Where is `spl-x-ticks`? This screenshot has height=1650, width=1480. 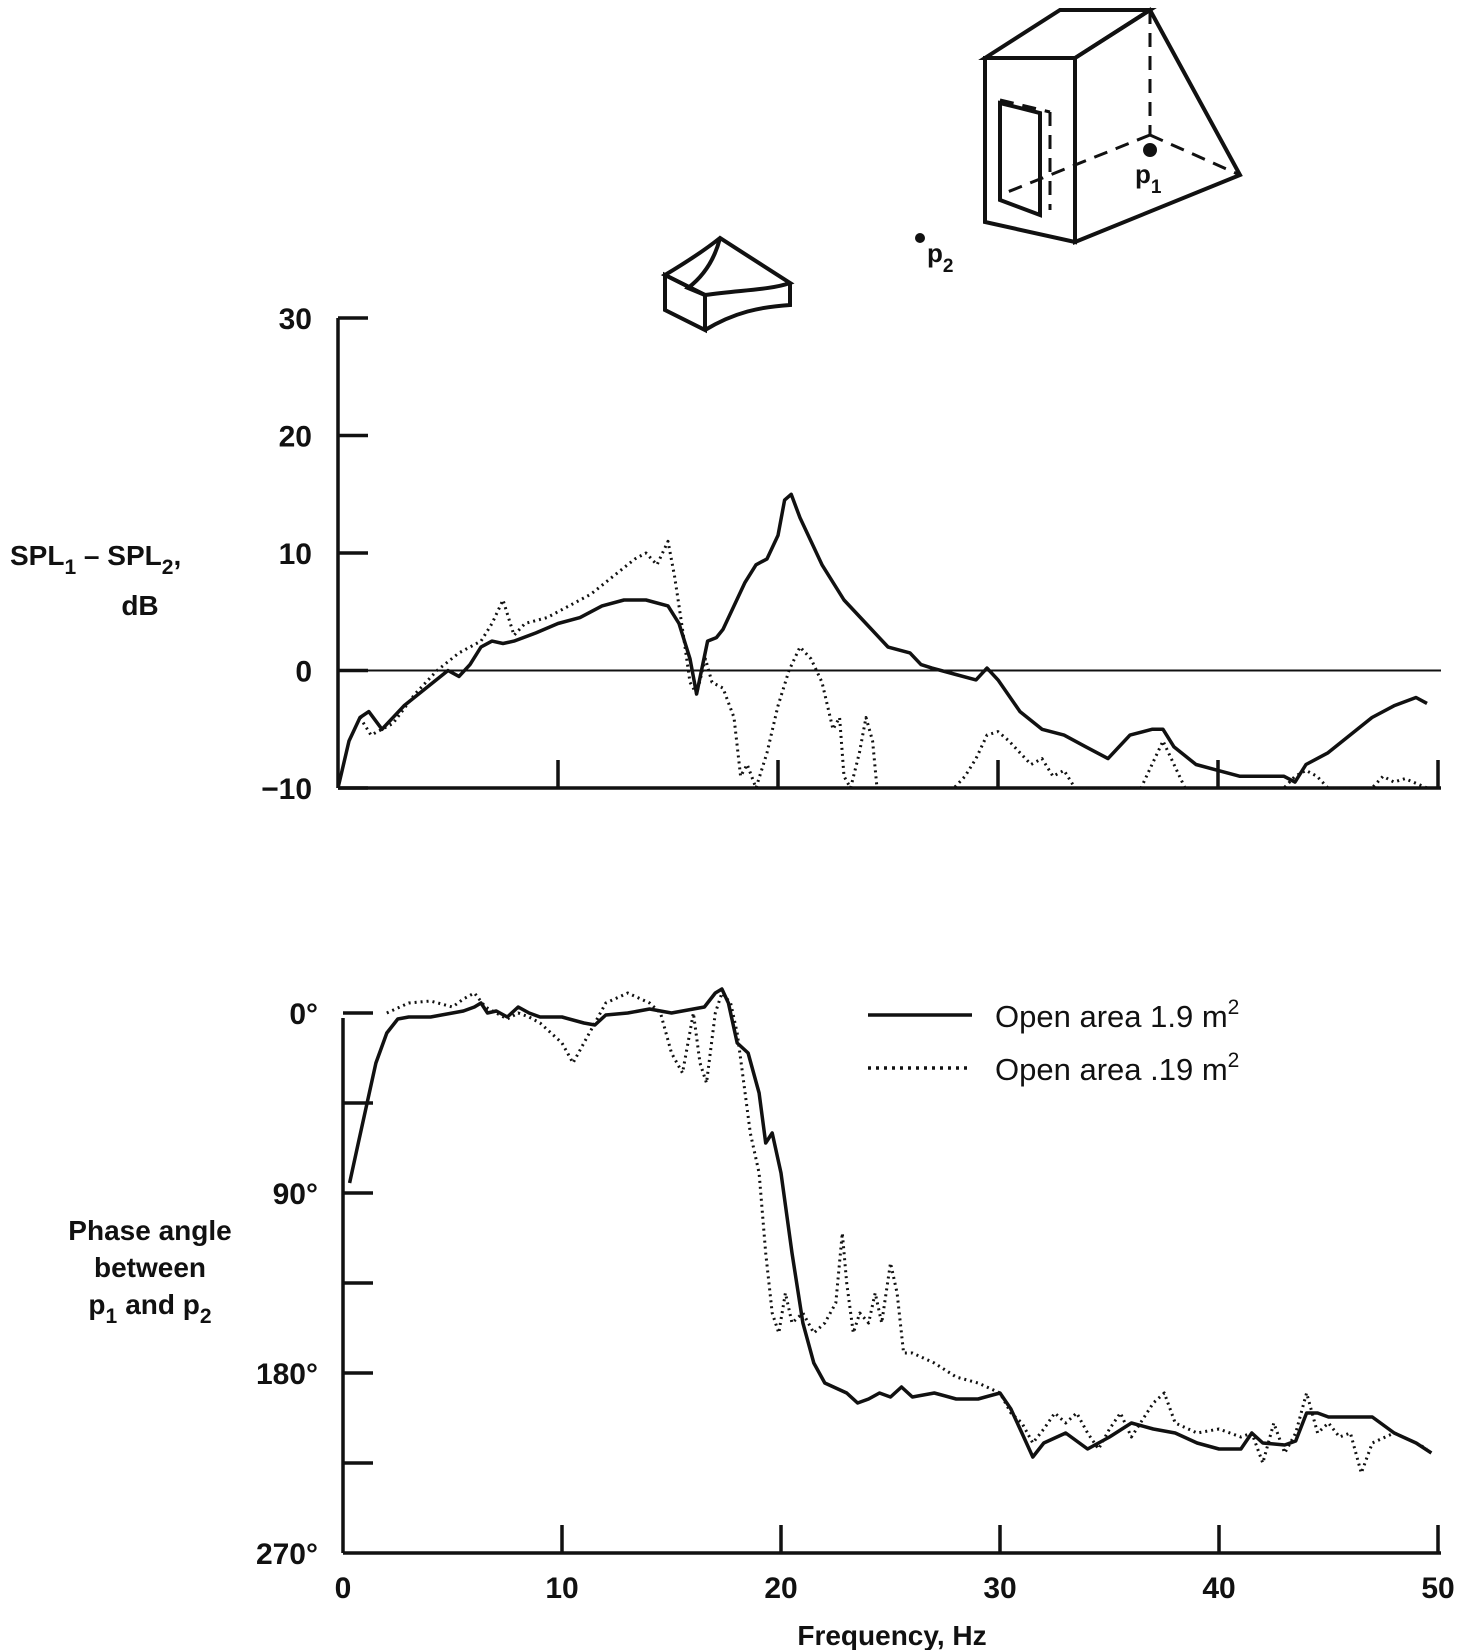 spl-x-ticks is located at coordinates (998, 774).